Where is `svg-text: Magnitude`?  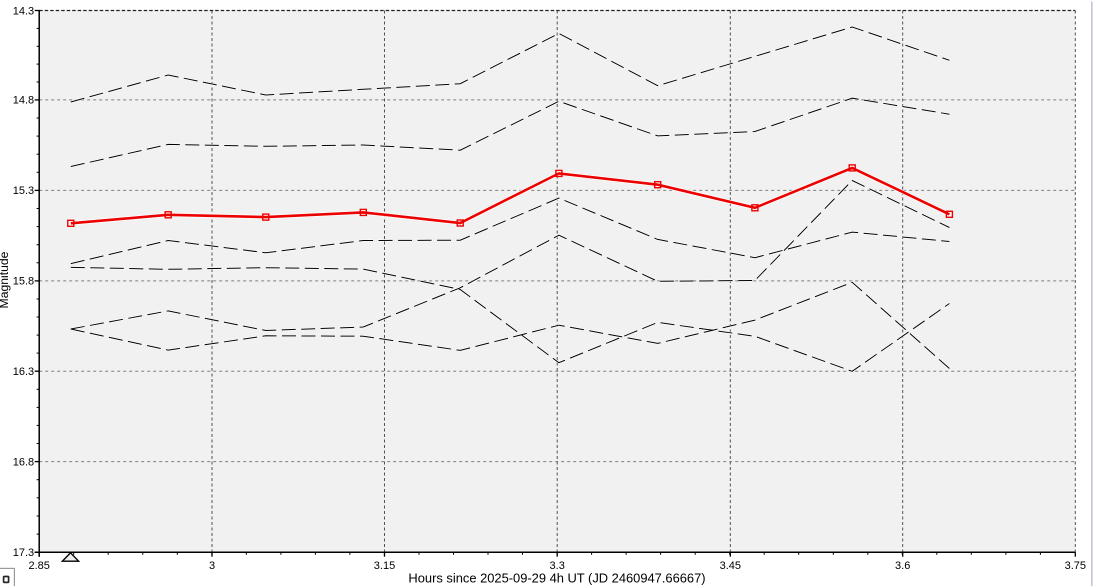
svg-text: Magnitude is located at coordinates (5, 279).